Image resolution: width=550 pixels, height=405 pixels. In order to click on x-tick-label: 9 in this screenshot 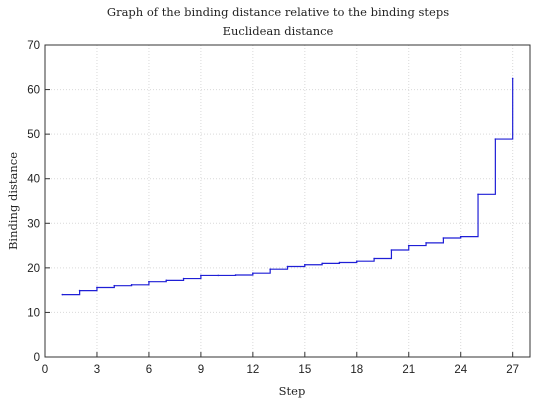, I will do `click(201, 370)`.